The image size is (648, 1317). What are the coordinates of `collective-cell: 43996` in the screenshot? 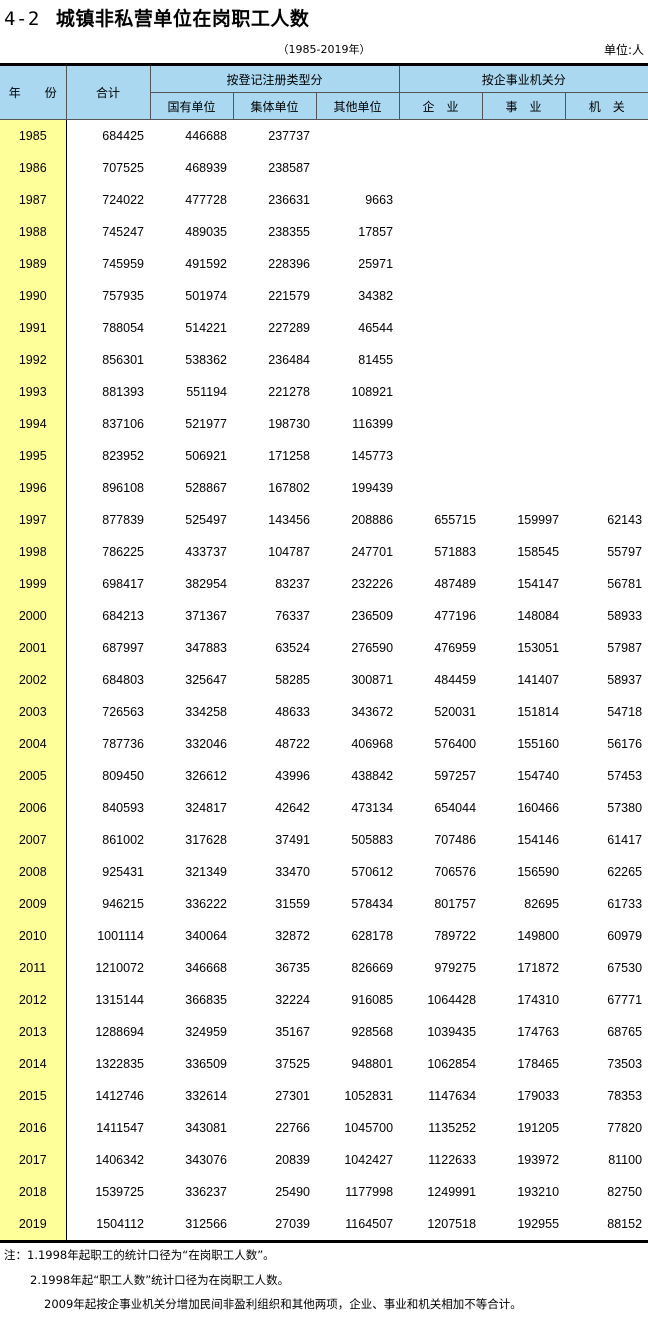 It's located at (292, 776).